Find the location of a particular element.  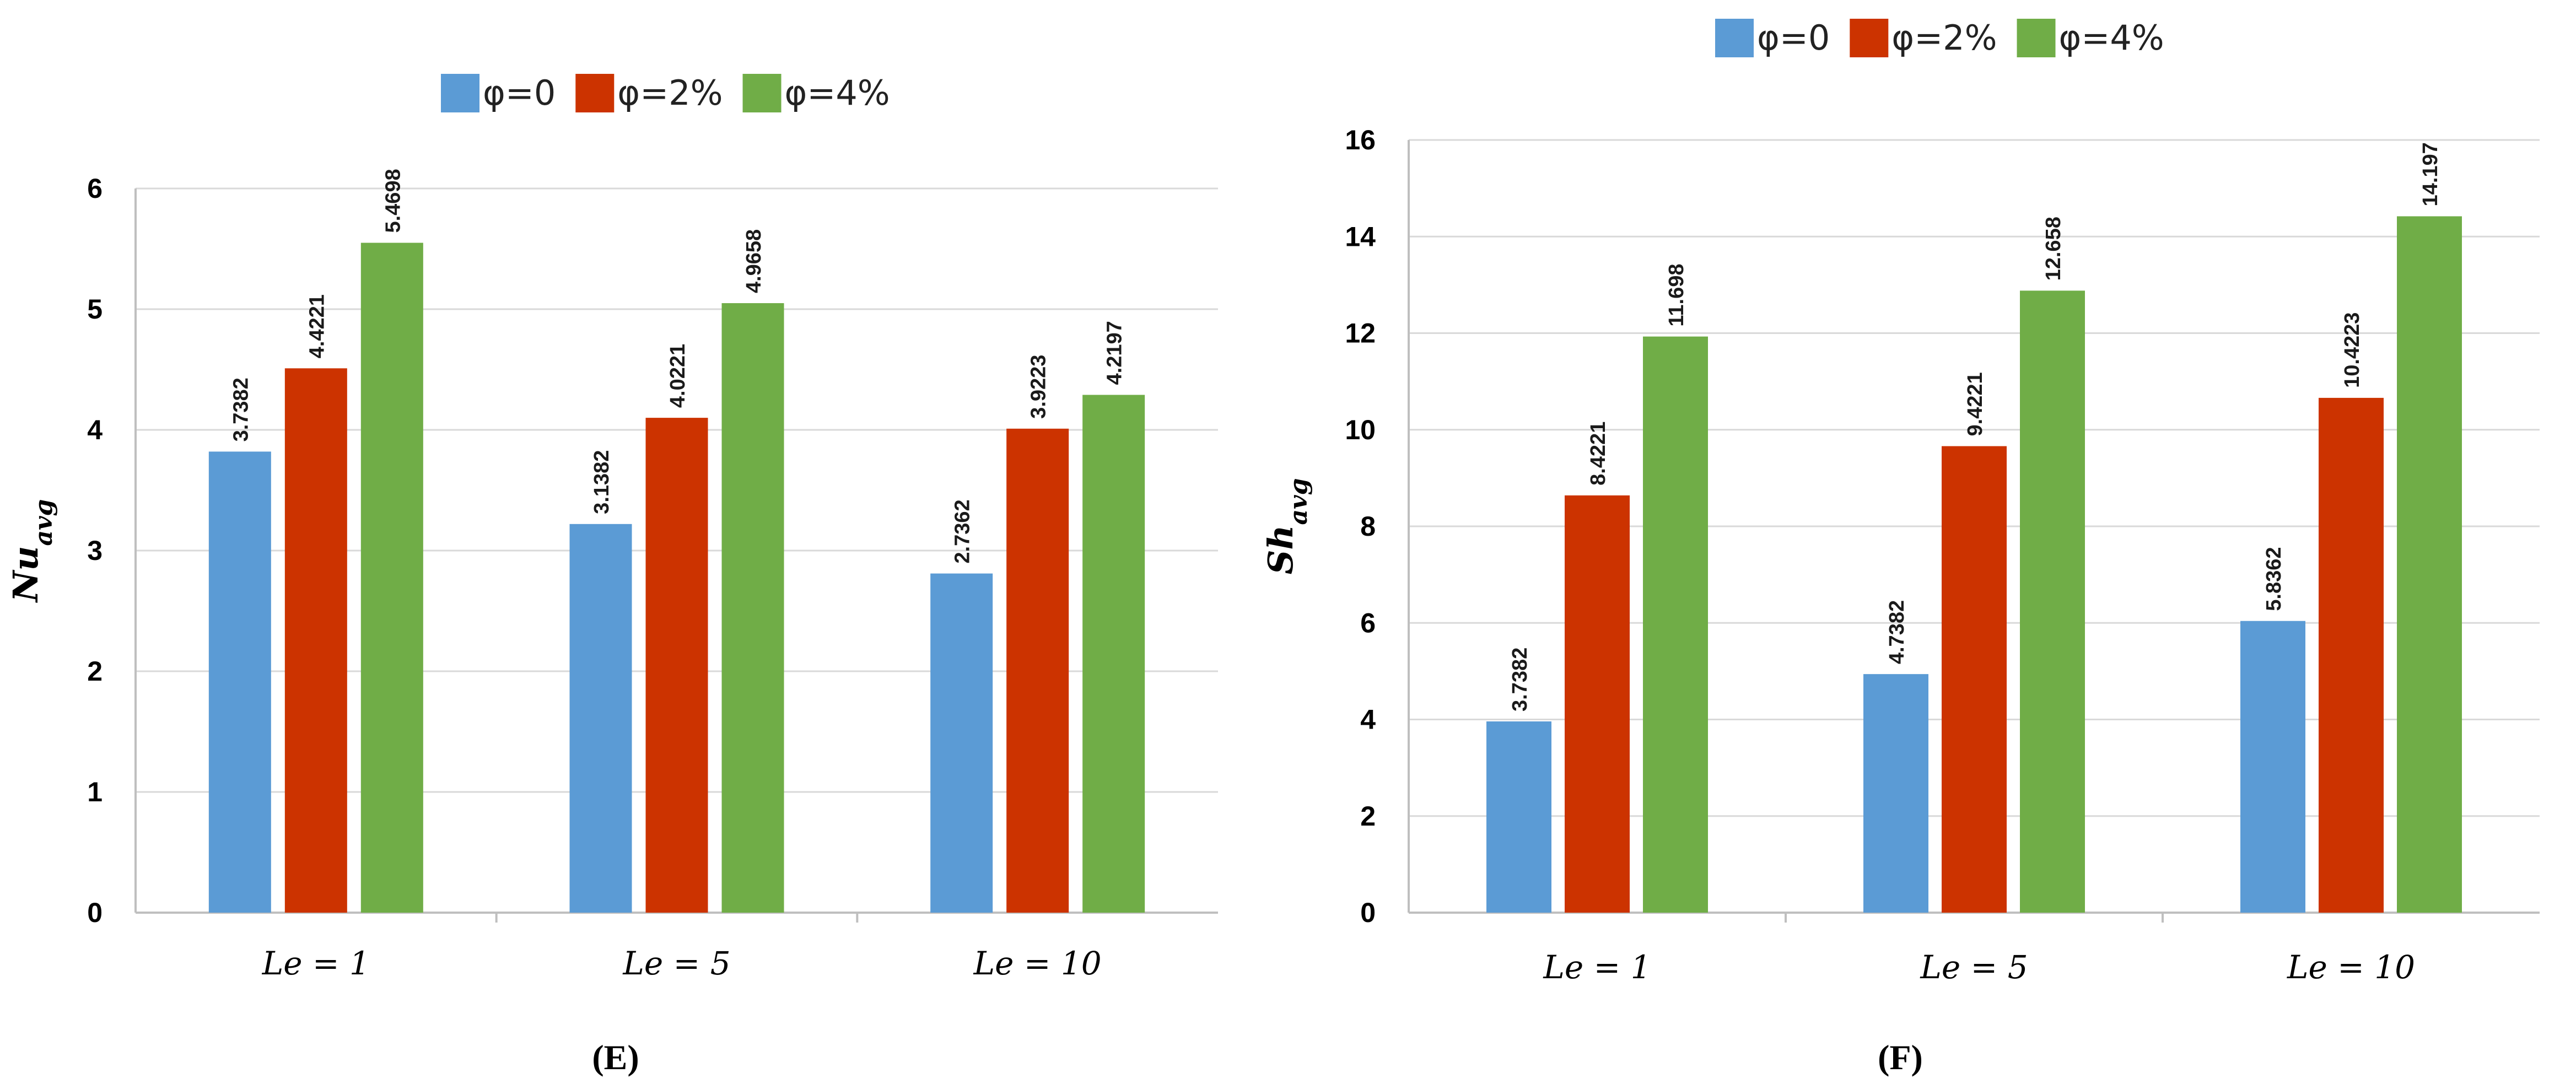

data-label: 5.4698 is located at coordinates (393, 201).